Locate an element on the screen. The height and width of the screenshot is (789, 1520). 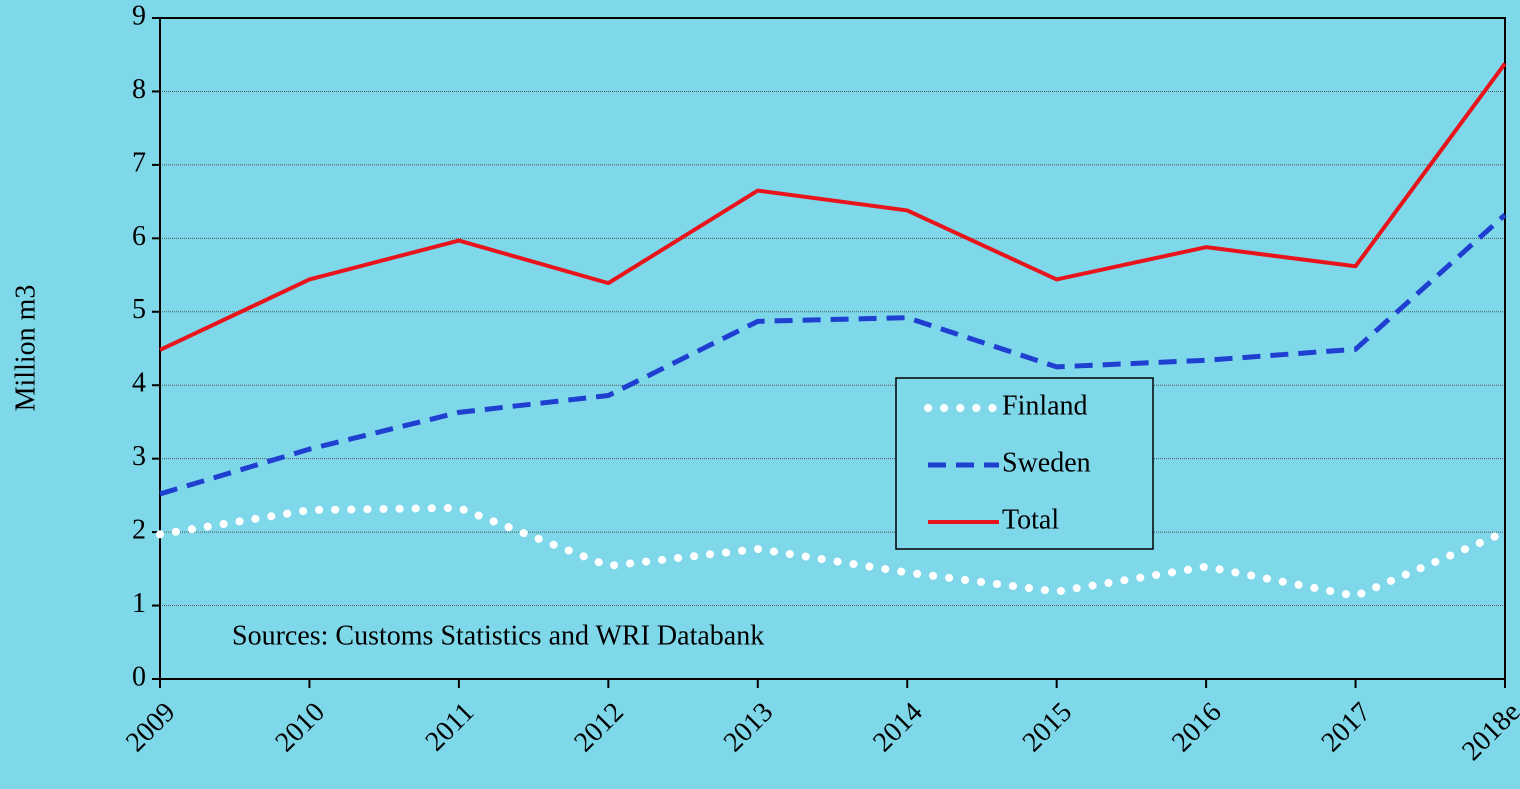
y-tick-label: 3 is located at coordinates (139, 456).